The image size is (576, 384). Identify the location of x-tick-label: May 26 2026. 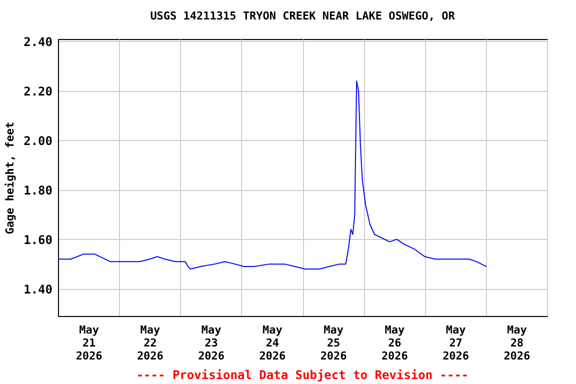
(394, 343).